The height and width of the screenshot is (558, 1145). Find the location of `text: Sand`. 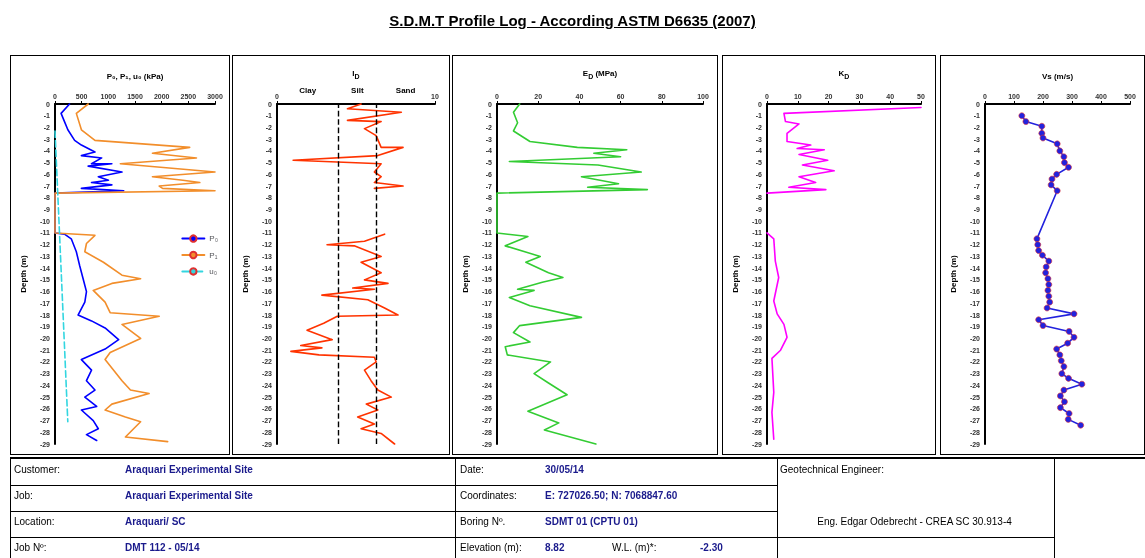

text: Sand is located at coordinates (405, 90).